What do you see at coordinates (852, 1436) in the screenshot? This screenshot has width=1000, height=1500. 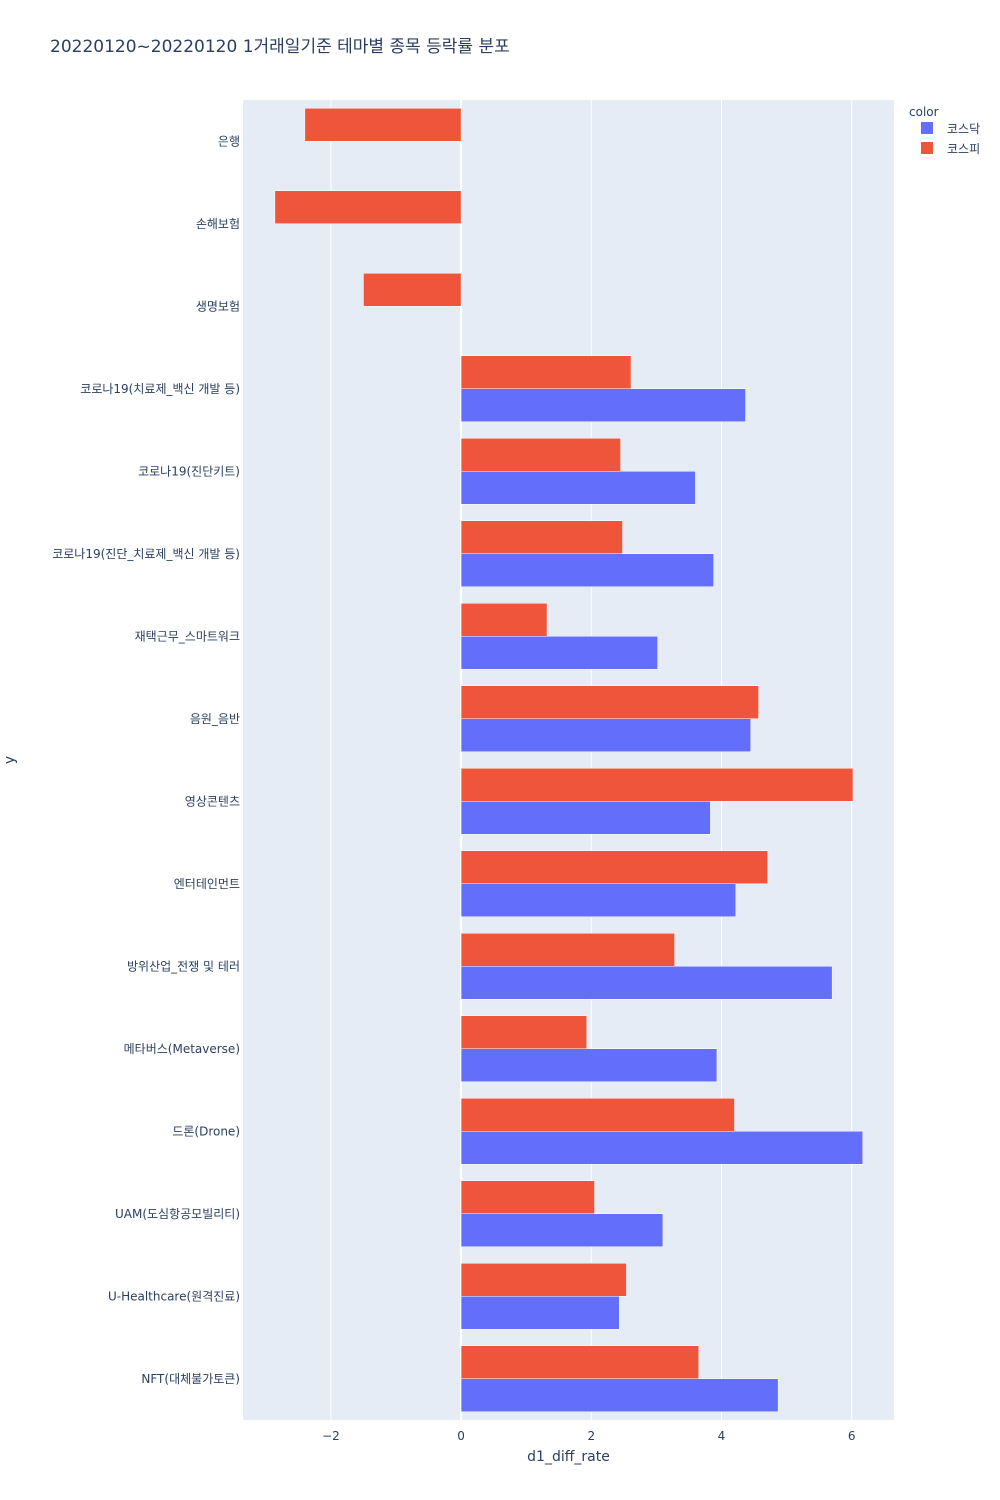 I see `x-tick-label: 6` at bounding box center [852, 1436].